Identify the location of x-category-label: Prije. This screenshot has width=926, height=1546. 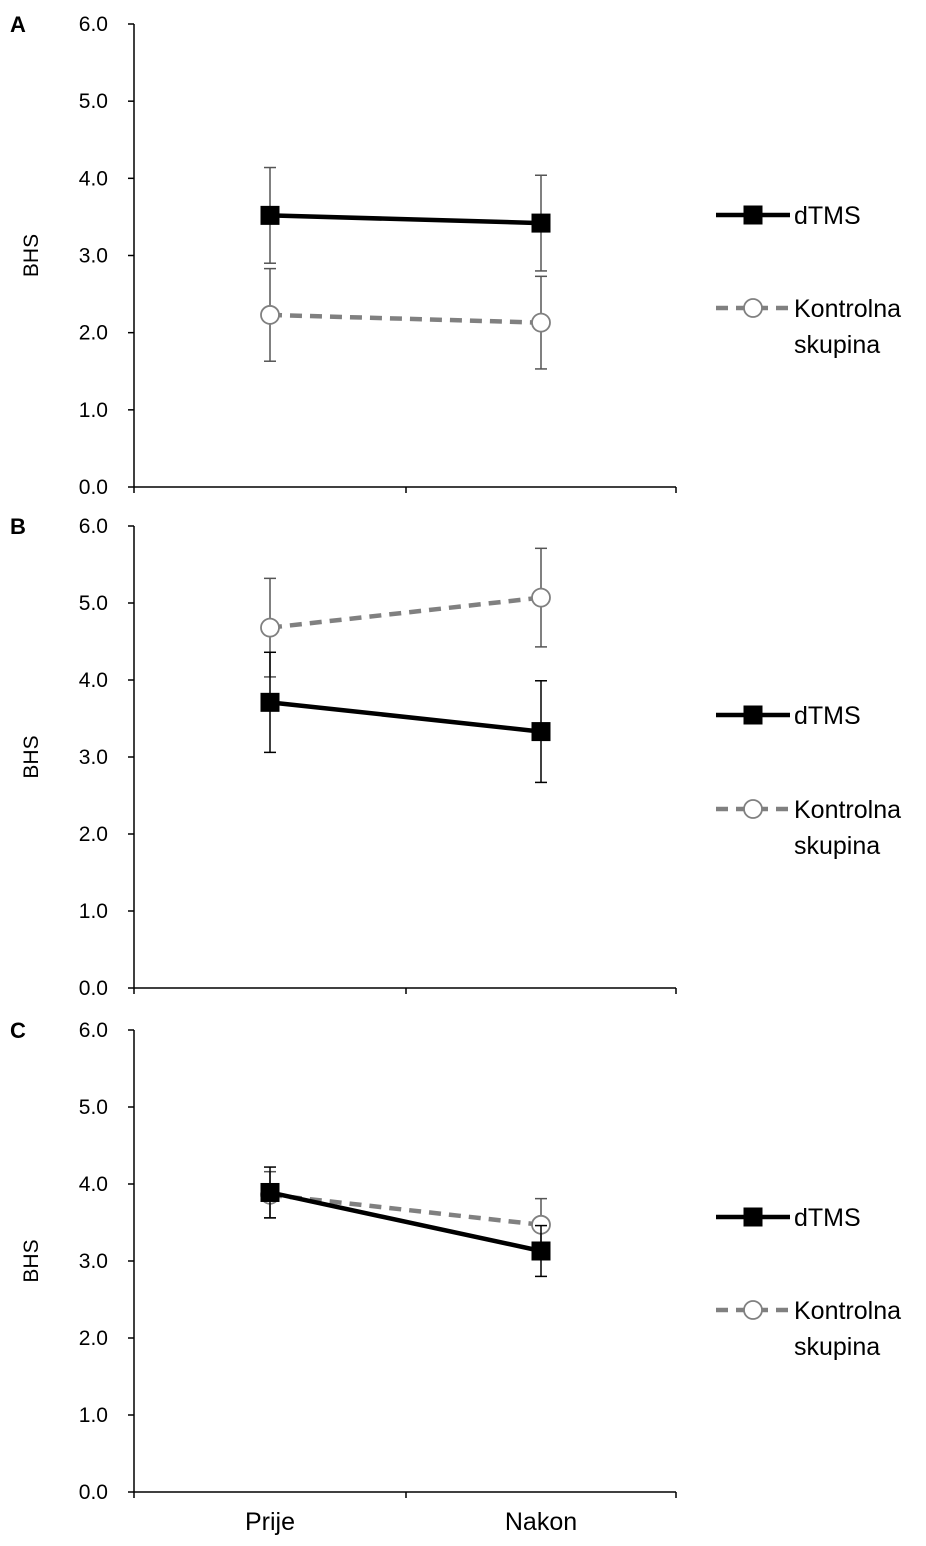
(270, 1522).